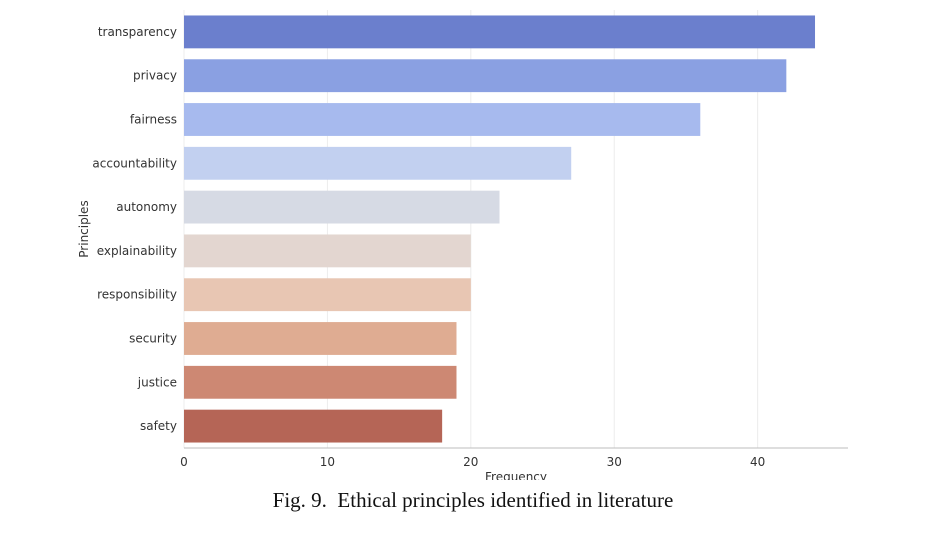  Describe the element at coordinates (158, 426) in the screenshot. I see `y-tick-label: safety` at that location.